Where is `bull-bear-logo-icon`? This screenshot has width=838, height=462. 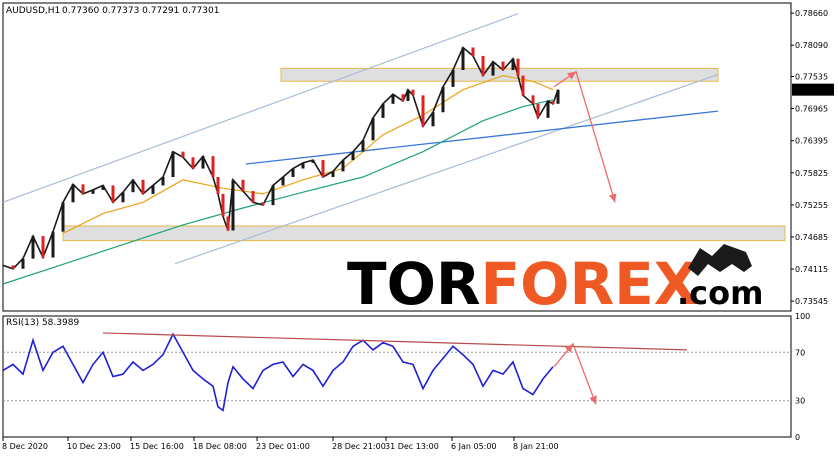 bull-bear-logo-icon is located at coordinates (720, 260).